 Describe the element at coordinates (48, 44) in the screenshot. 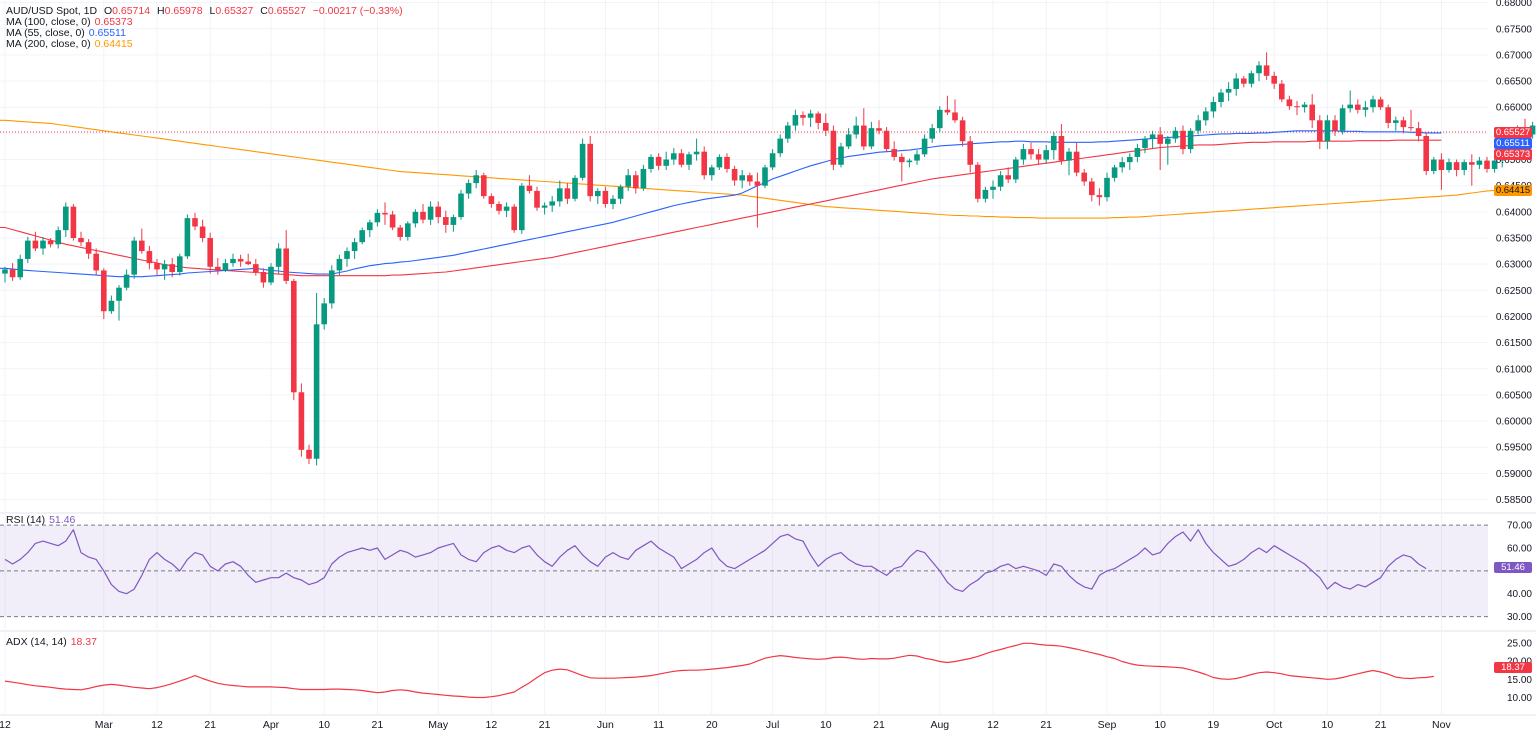

I see `ma200-label: MA (200, close, 0)` at that location.